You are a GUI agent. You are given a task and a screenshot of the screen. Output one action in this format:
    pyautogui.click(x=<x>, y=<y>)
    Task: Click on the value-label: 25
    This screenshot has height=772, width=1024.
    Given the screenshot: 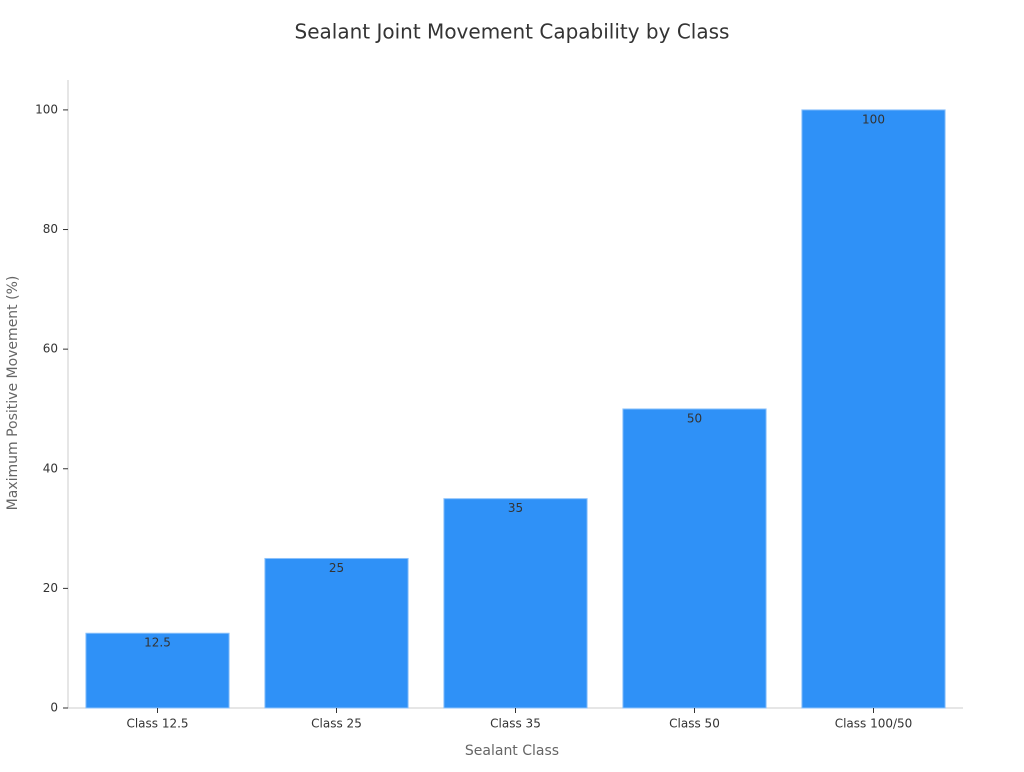 What is the action you would take?
    pyautogui.click(x=336, y=568)
    